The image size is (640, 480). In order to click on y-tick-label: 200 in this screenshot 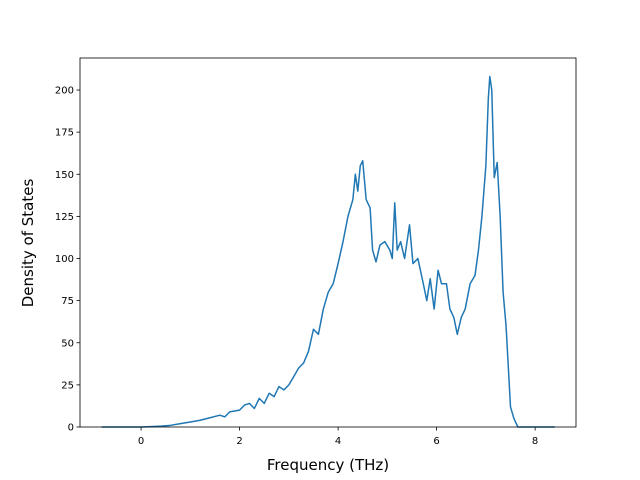, I will do `click(64, 91)`.